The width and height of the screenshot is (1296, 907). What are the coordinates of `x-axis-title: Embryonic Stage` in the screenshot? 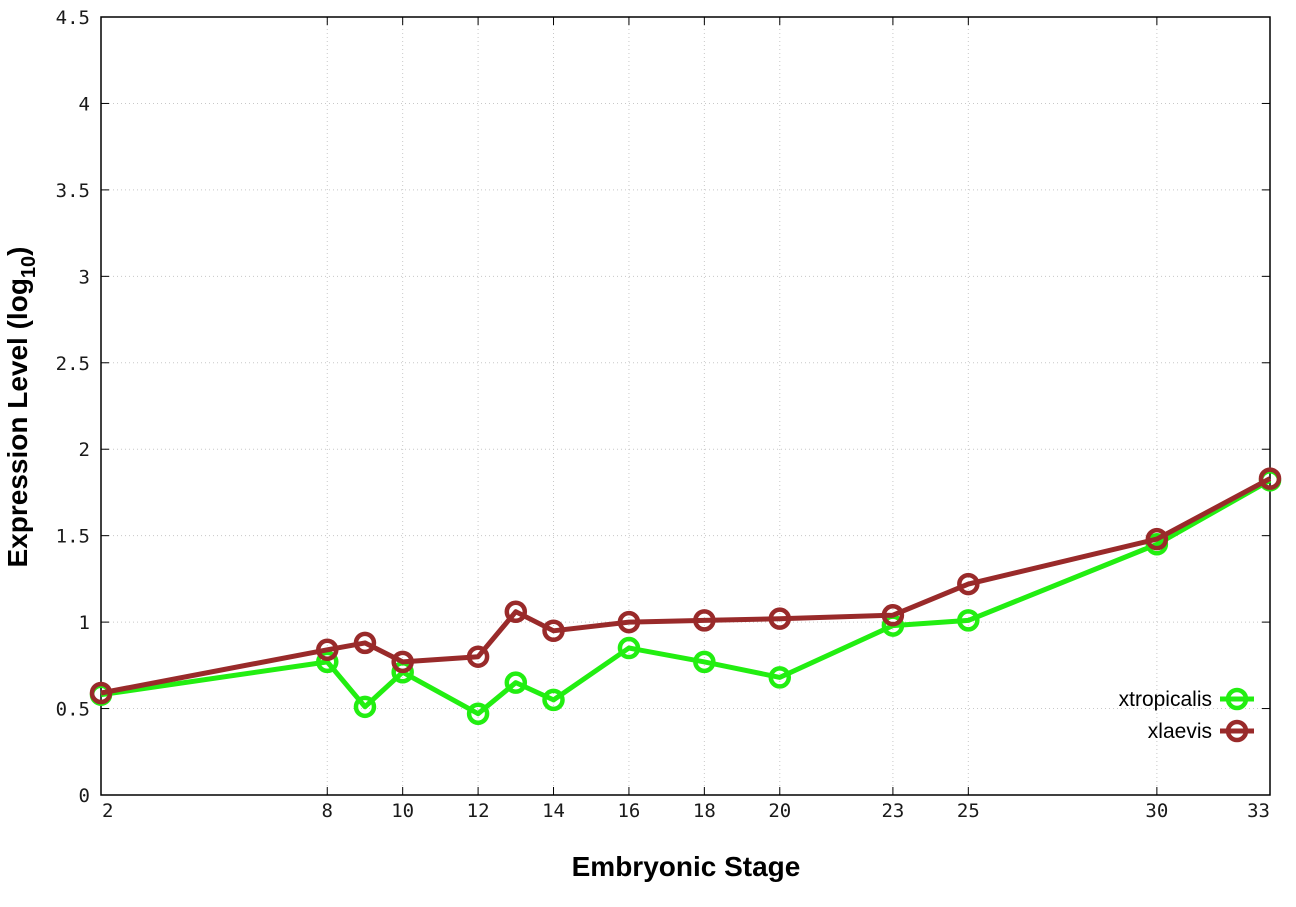 It's located at (686, 866).